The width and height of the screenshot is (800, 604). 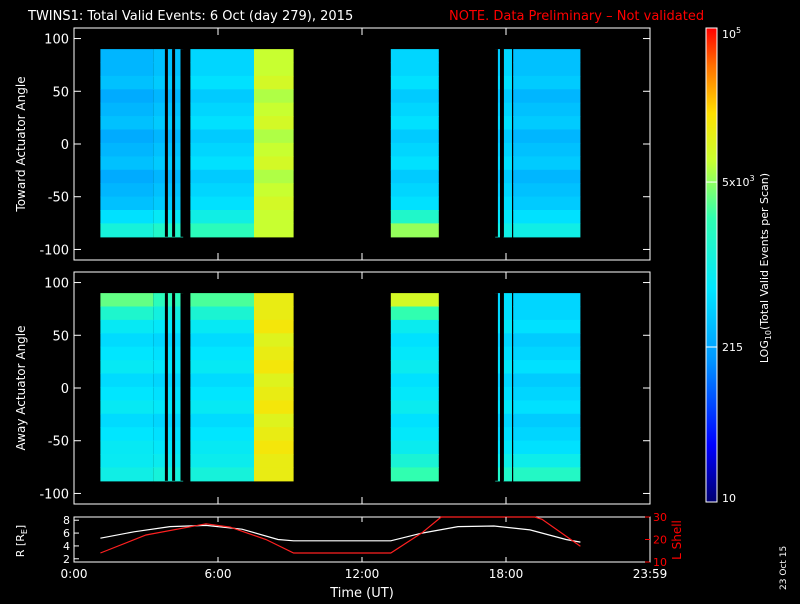 What do you see at coordinates (58, 198) in the screenshot?
I see `y-tick-label: -50` at bounding box center [58, 198].